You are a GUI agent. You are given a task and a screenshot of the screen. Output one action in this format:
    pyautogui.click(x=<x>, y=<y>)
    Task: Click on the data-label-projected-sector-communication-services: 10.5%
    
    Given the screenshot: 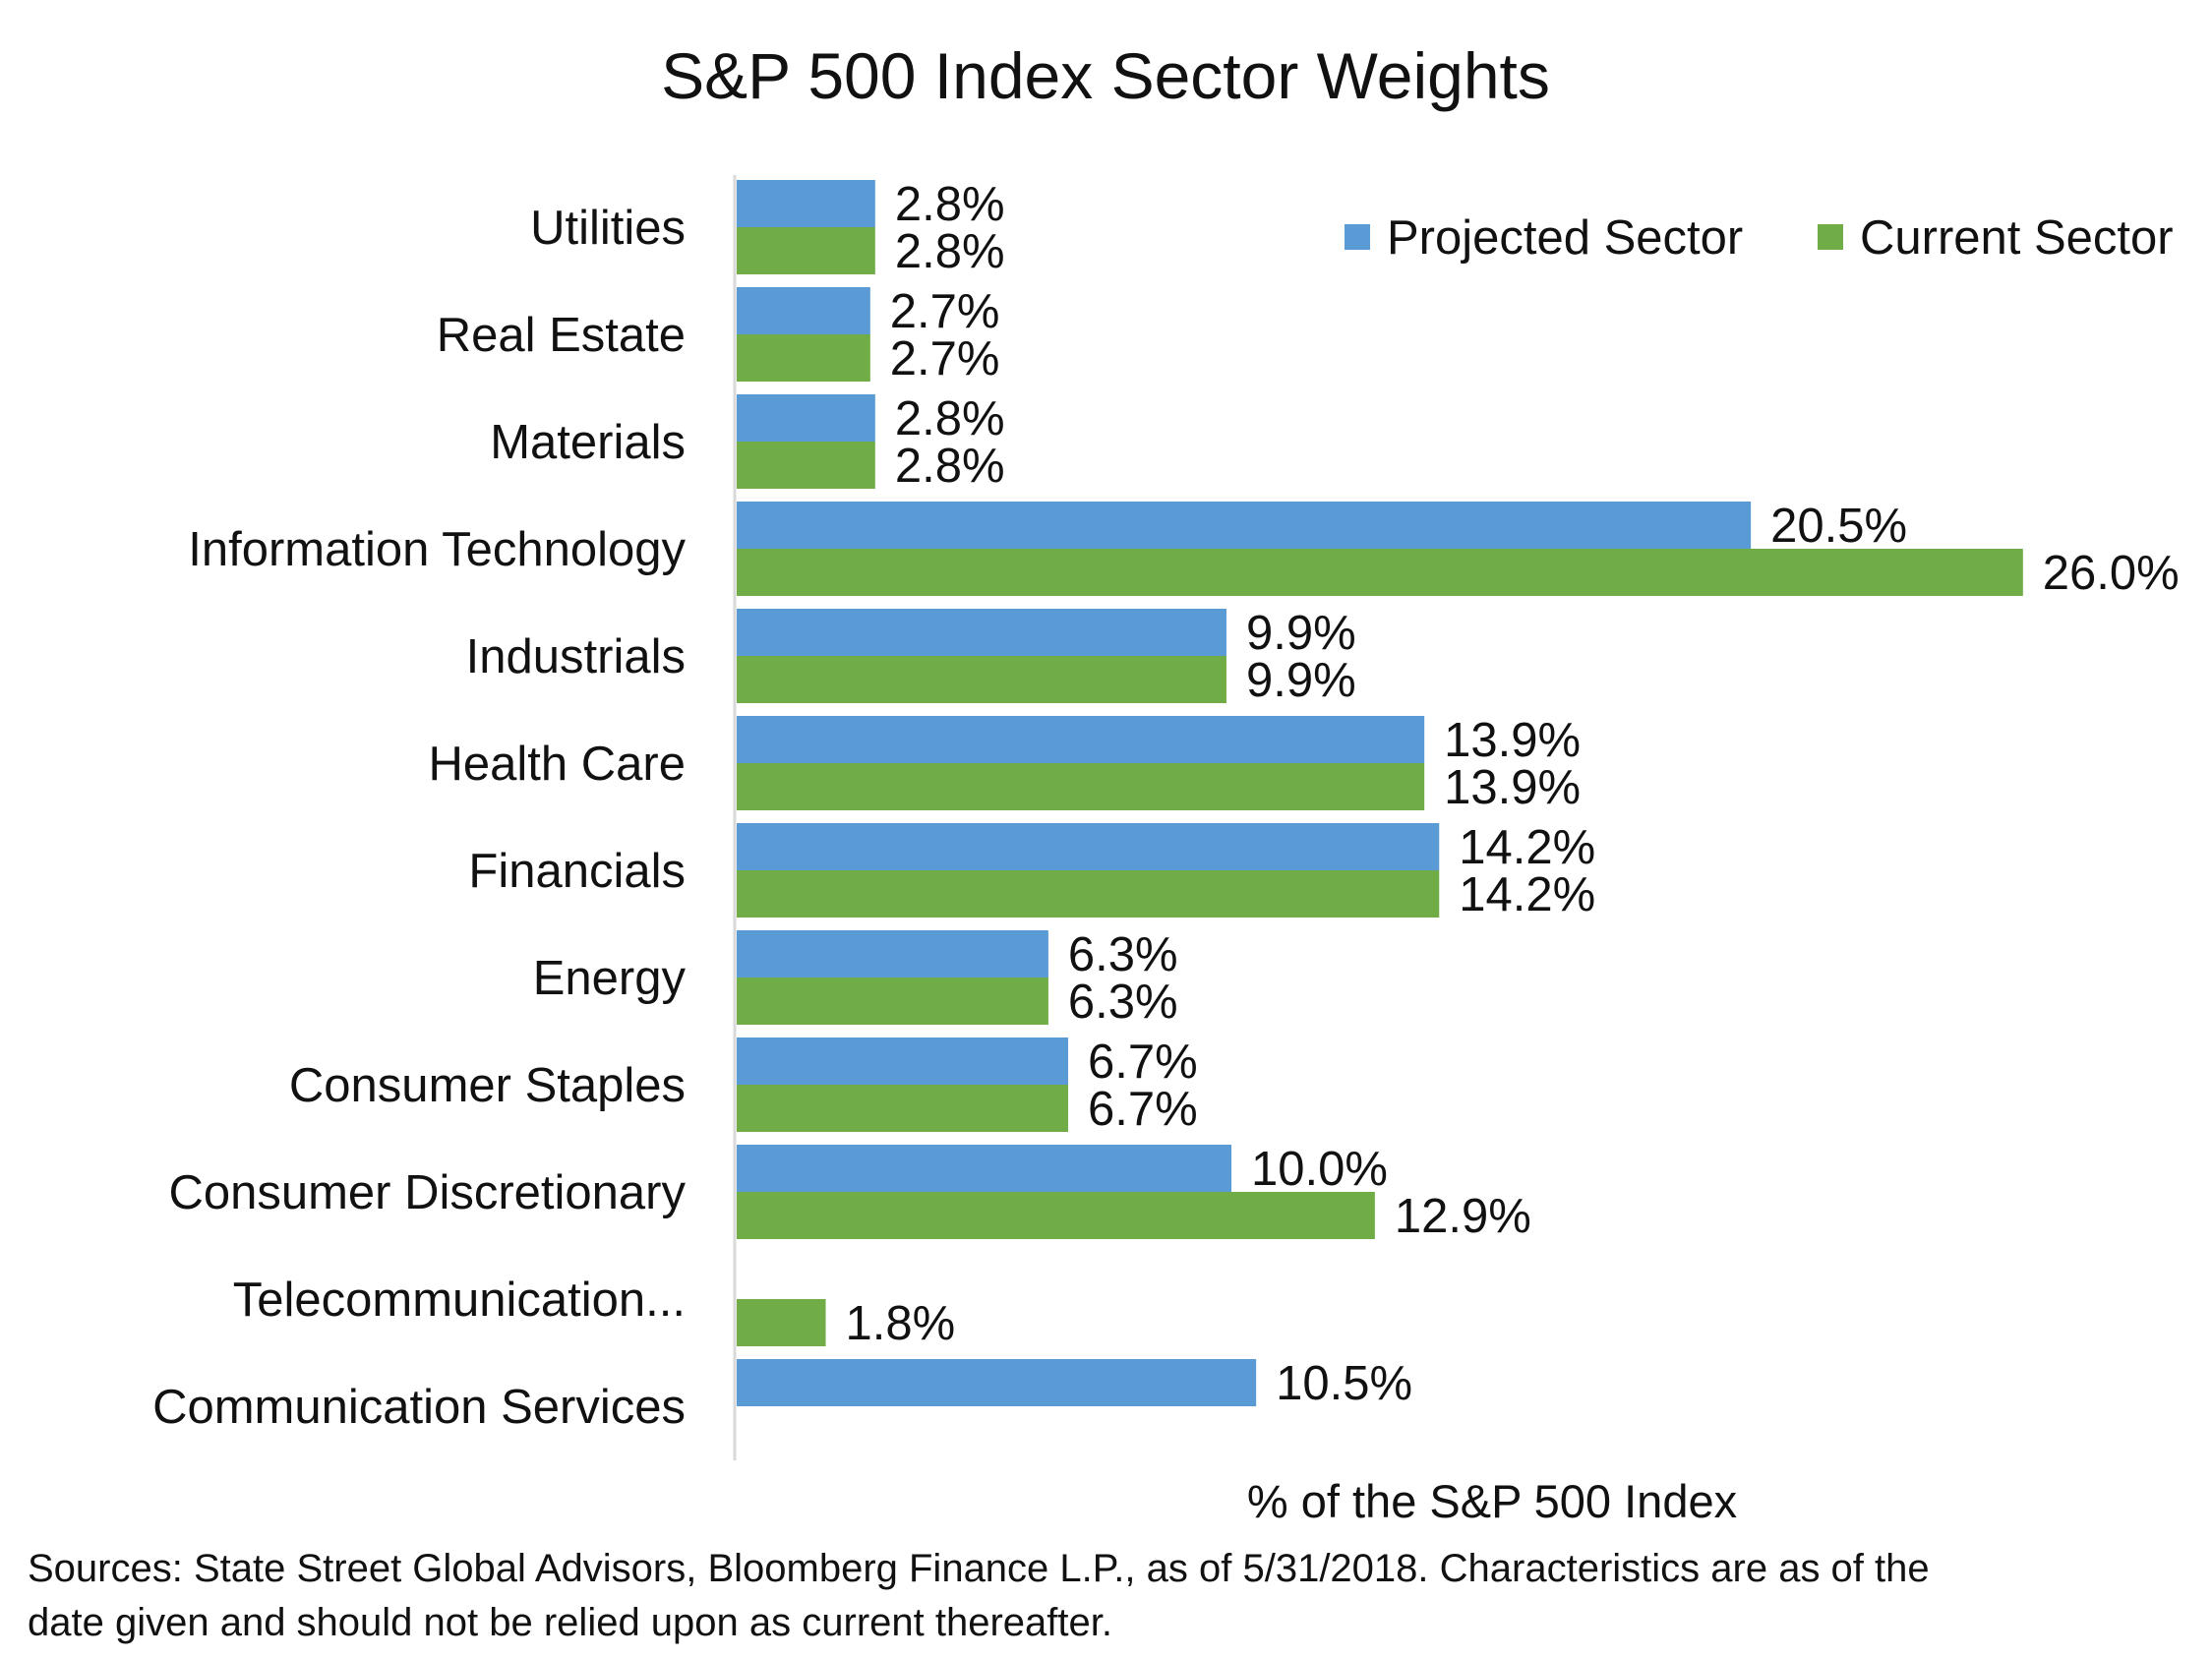 What is the action you would take?
    pyautogui.click(x=1344, y=1383)
    